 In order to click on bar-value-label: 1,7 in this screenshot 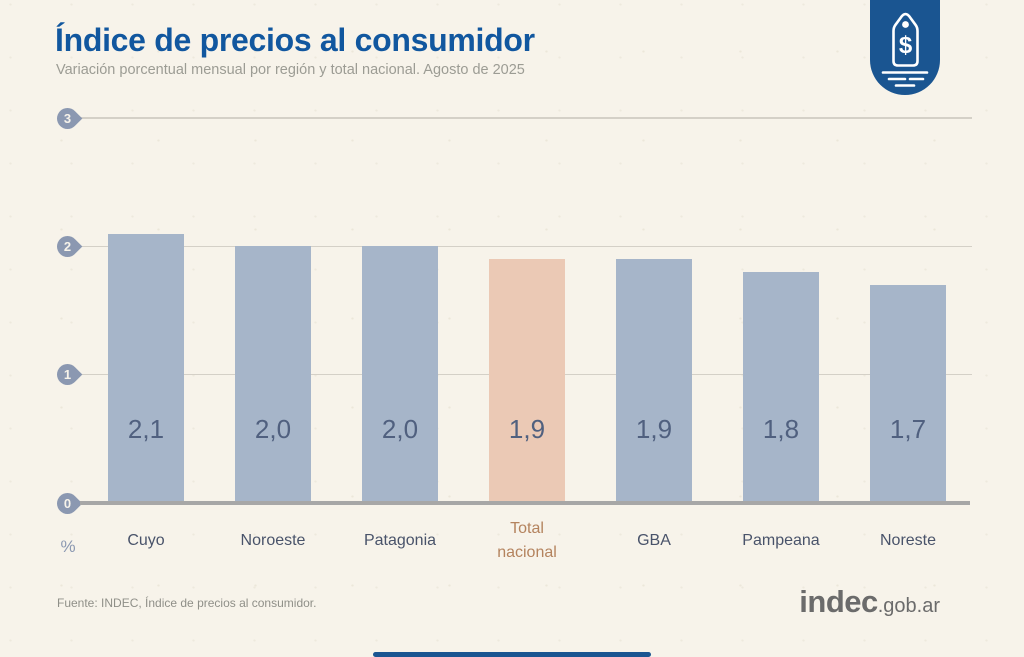, I will do `click(908, 428)`.